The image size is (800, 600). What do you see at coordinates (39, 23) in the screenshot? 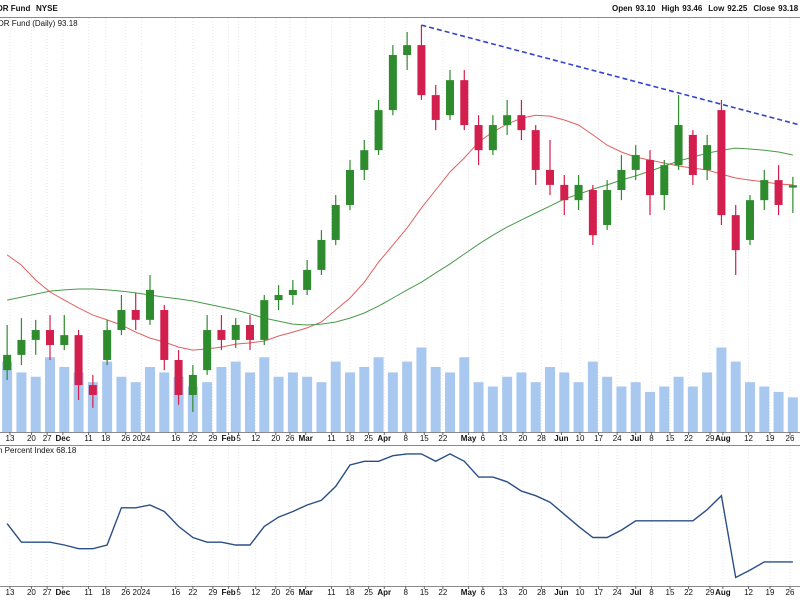
I see `price-panel-title: DR Fund (Daily) 93.18` at bounding box center [39, 23].